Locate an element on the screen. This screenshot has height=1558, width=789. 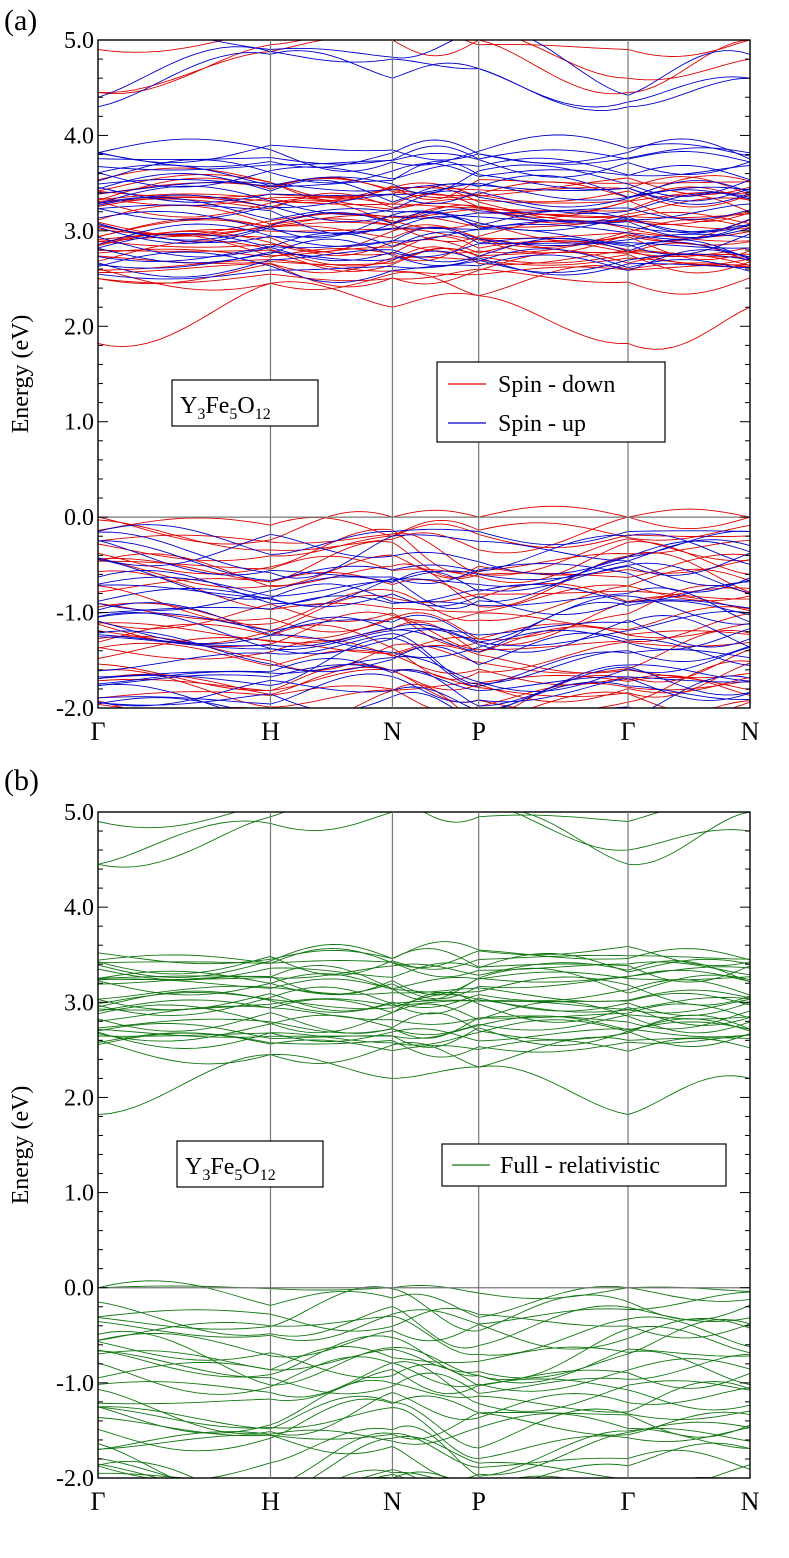
y-tick-label: 1.0 is located at coordinates (79, 1194).